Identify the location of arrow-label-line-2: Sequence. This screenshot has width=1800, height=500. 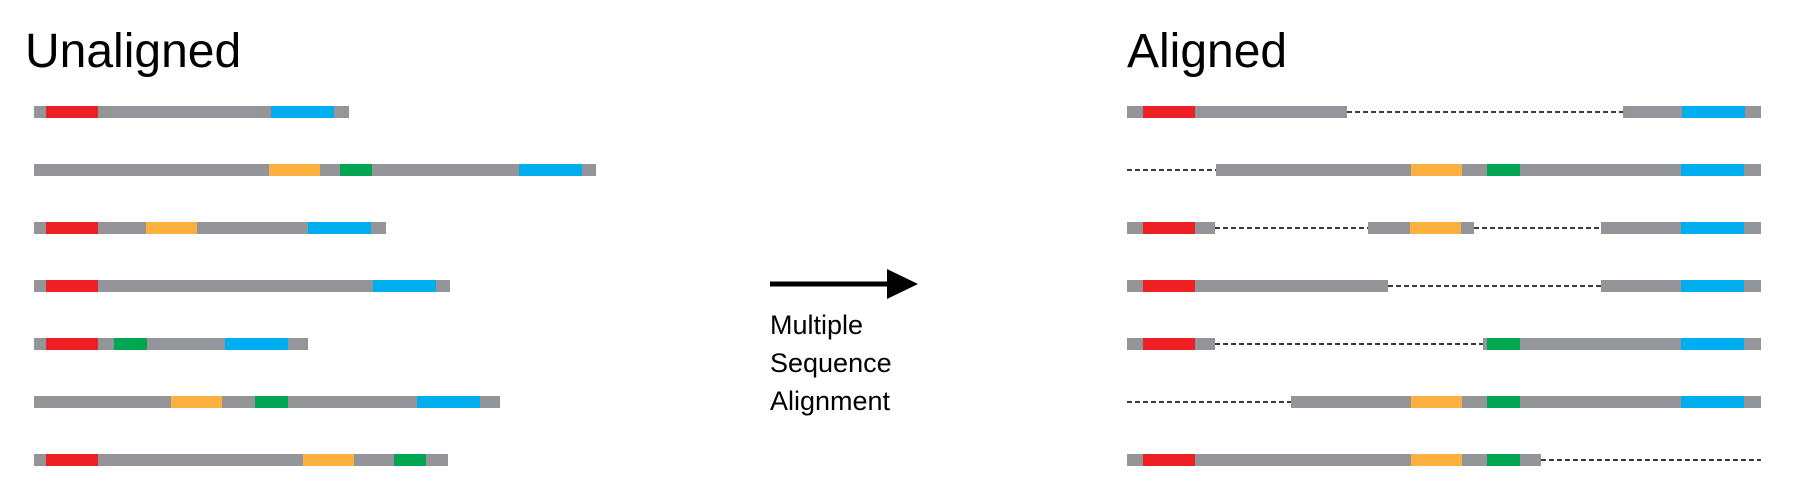
(831, 363).